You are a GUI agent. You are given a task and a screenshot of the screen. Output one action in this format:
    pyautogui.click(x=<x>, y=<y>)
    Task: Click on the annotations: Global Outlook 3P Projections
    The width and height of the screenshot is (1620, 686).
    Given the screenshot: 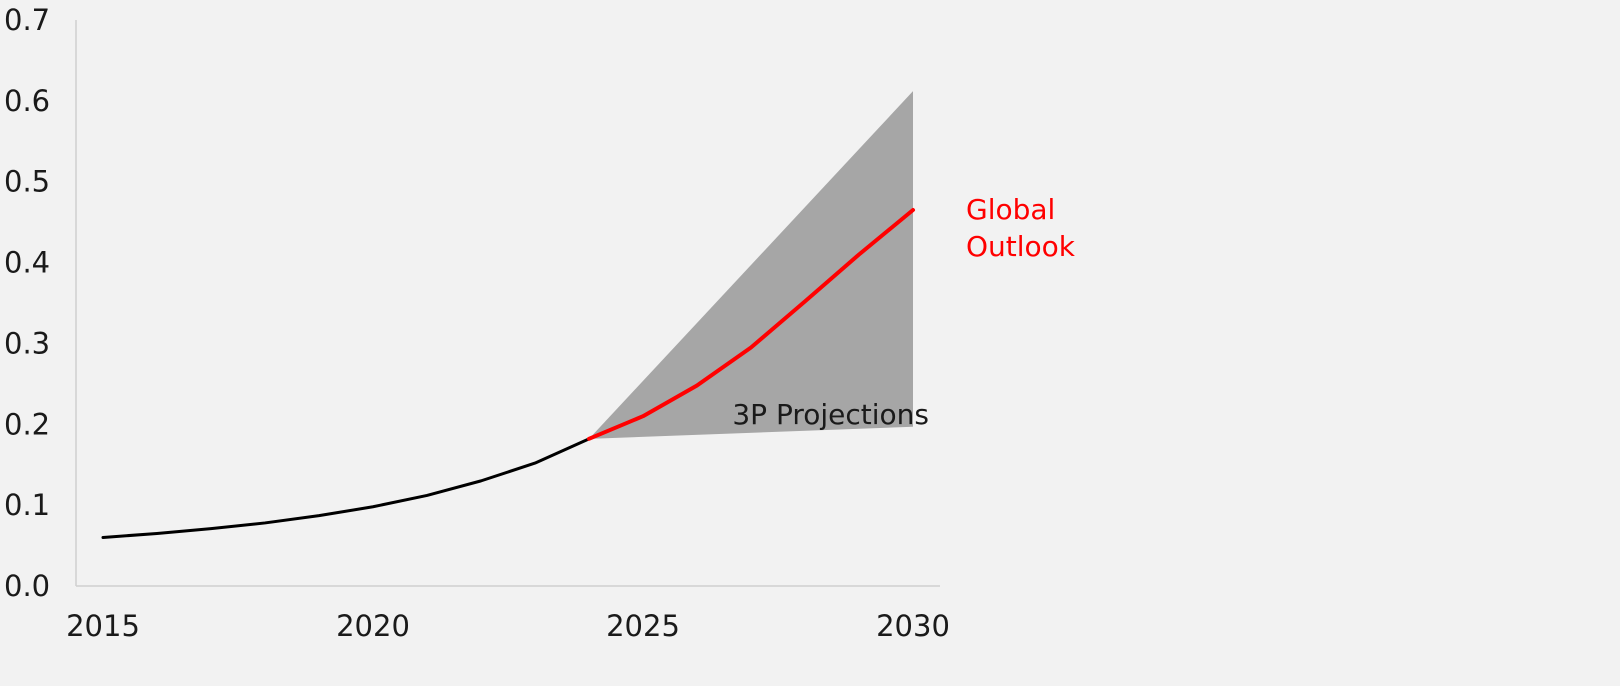 What is the action you would take?
    pyautogui.click(x=903, y=312)
    